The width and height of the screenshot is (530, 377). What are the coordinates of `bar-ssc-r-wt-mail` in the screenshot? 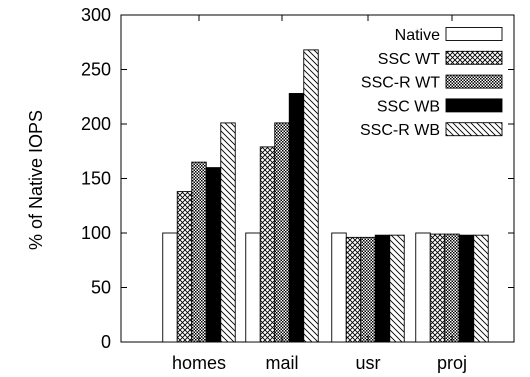 It's located at (282, 232).